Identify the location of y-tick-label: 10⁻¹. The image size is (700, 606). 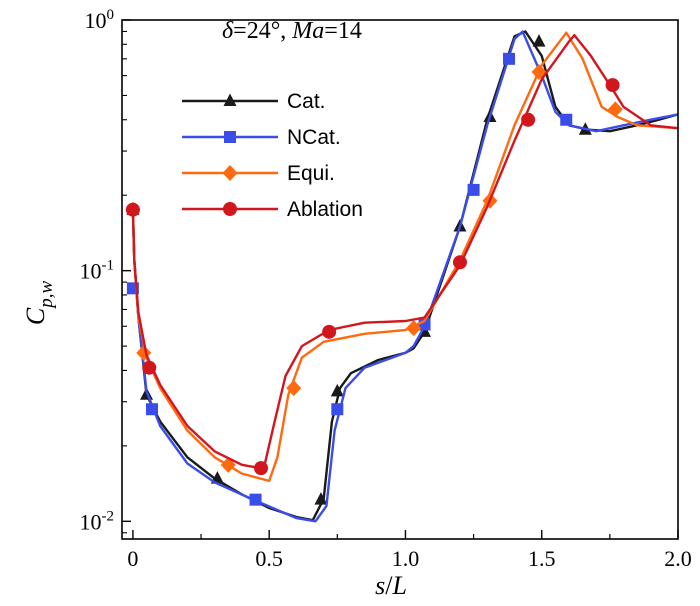
(97, 271).